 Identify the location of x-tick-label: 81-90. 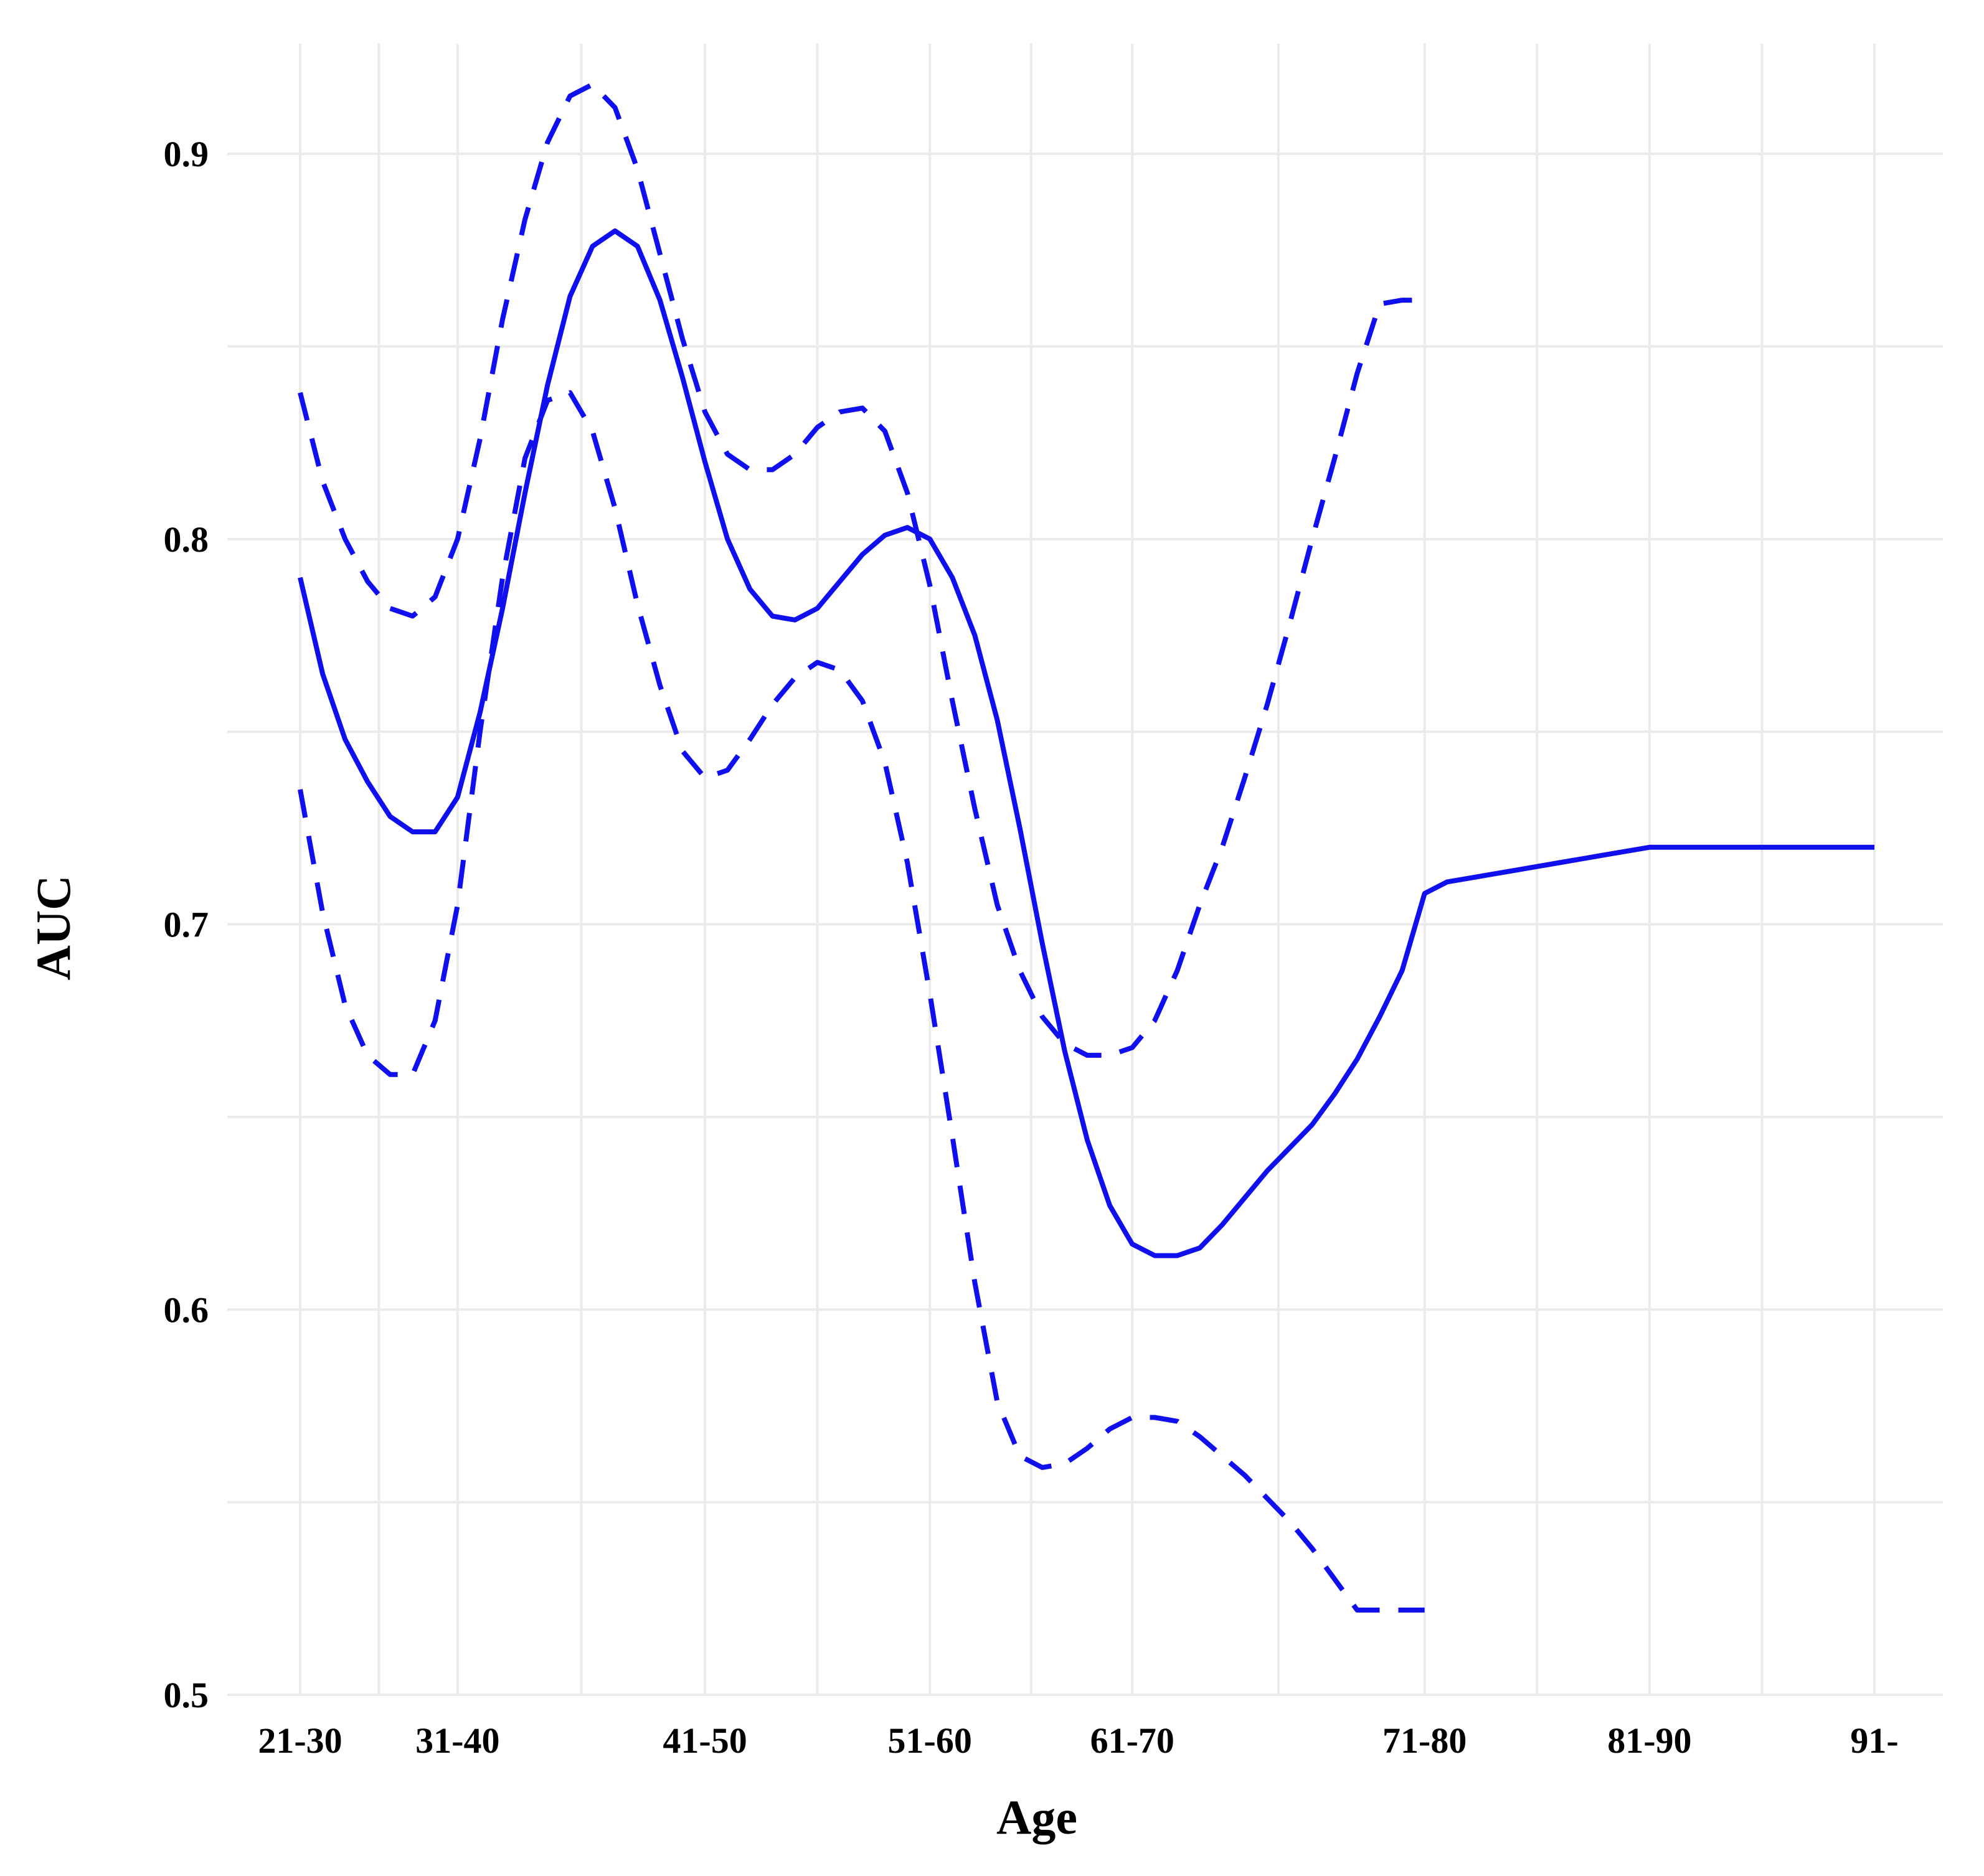
(1649, 1740).